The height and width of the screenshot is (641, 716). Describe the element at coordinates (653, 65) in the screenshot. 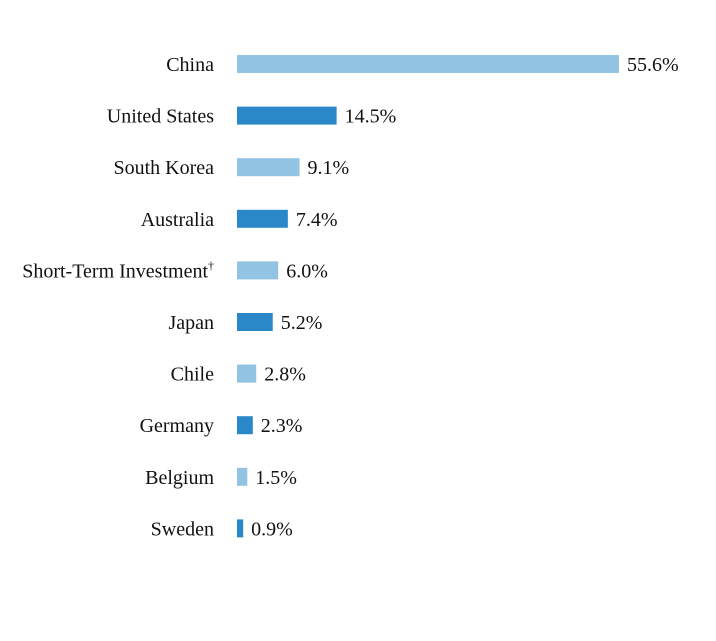

I see `value-label-china: 55.6%` at that location.